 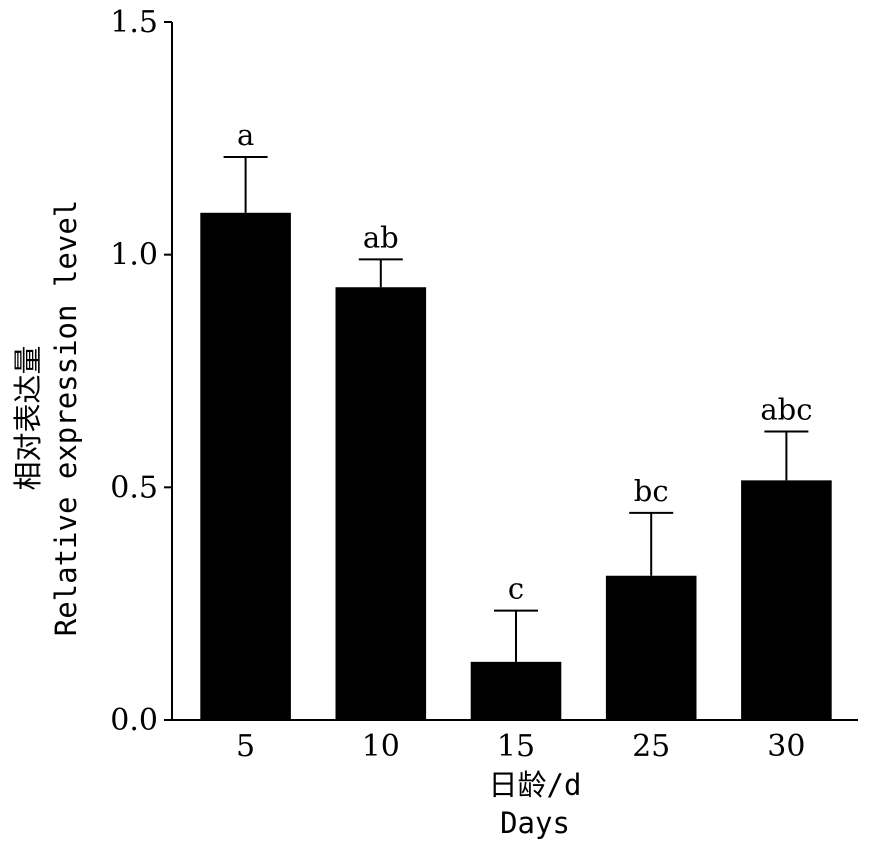 I want to click on x-axis-title-en: Days, so click(x=535, y=823).